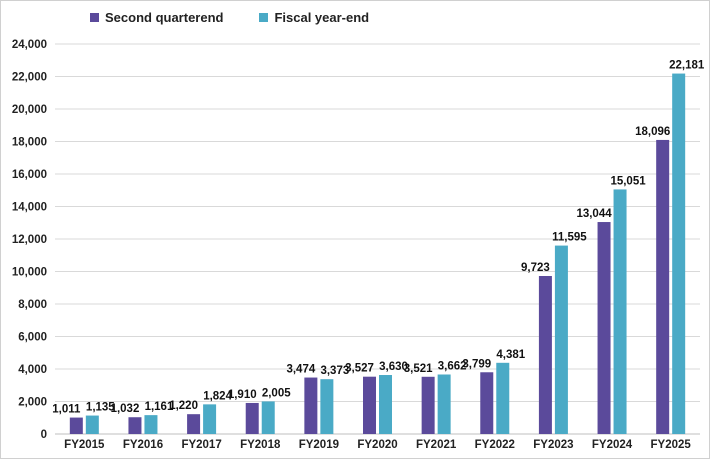 The image size is (710, 459). What do you see at coordinates (620, 311) in the screenshot?
I see `bar-fiscal-year-end-fy2024` at bounding box center [620, 311].